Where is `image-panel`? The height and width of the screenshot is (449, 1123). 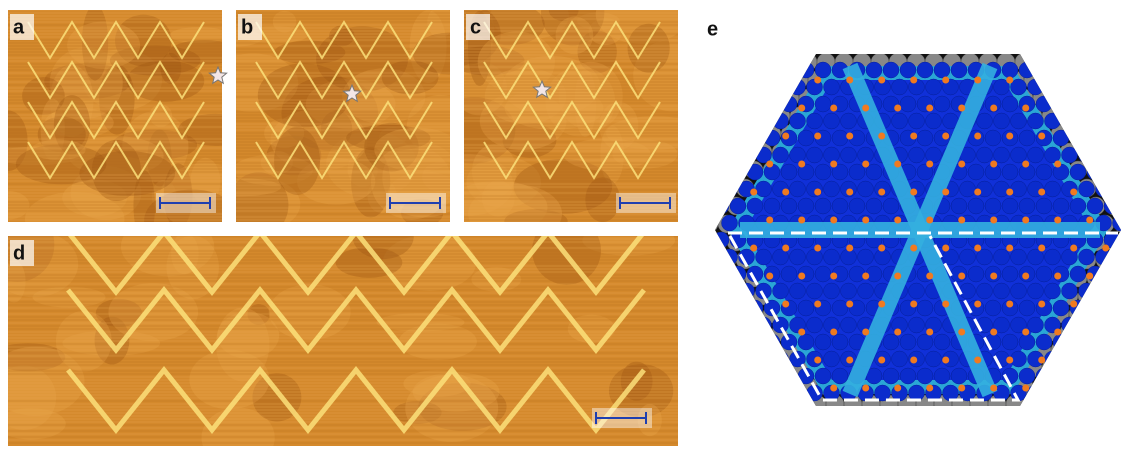
image-panel is located at coordinates (343, 116).